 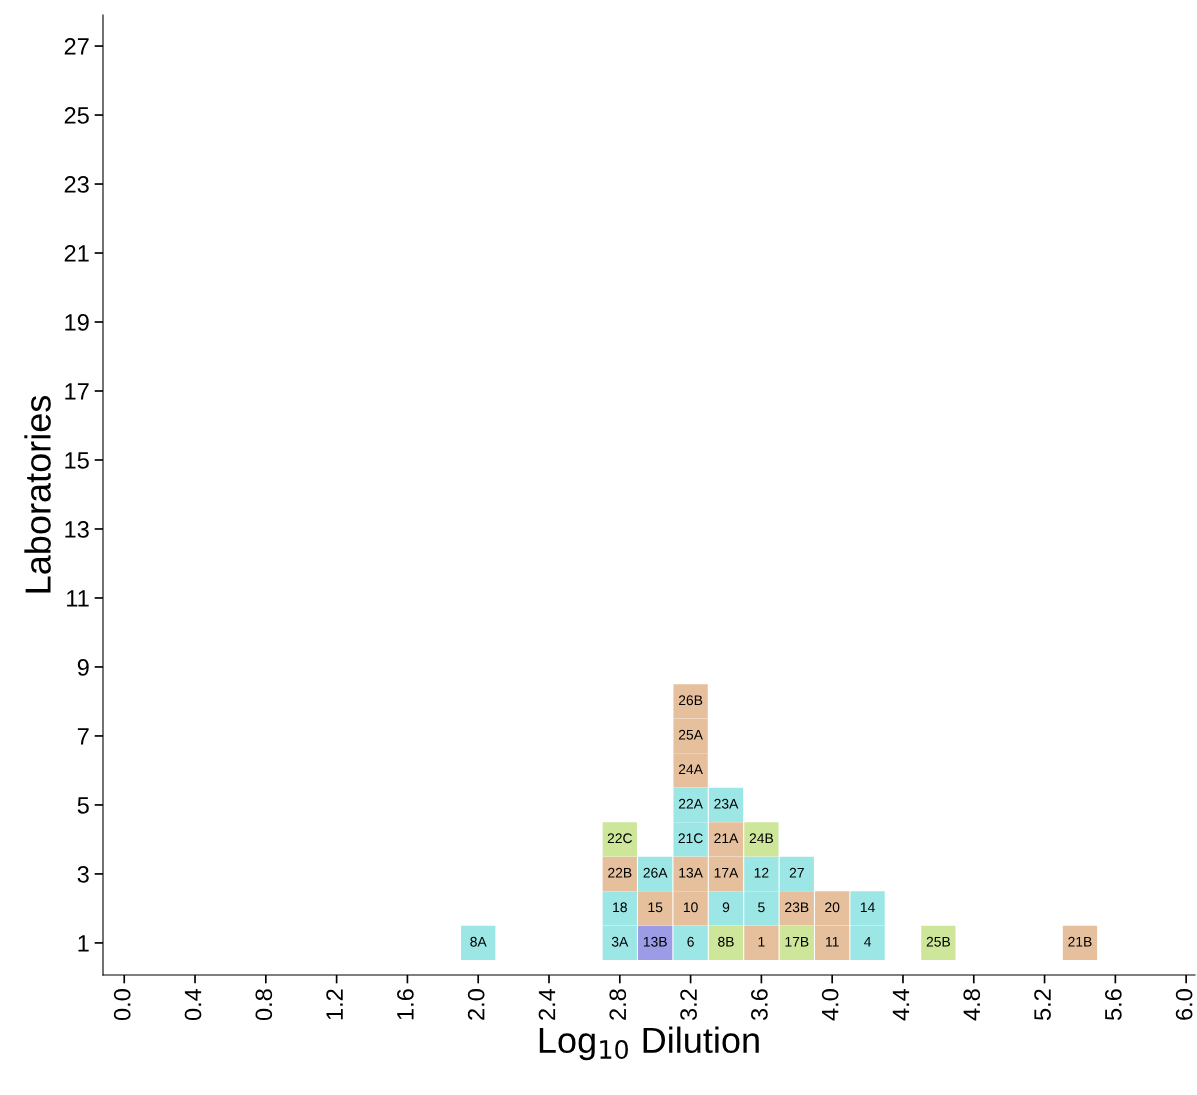 What do you see at coordinates (867, 907) in the screenshot?
I see `annotation: 14` at bounding box center [867, 907].